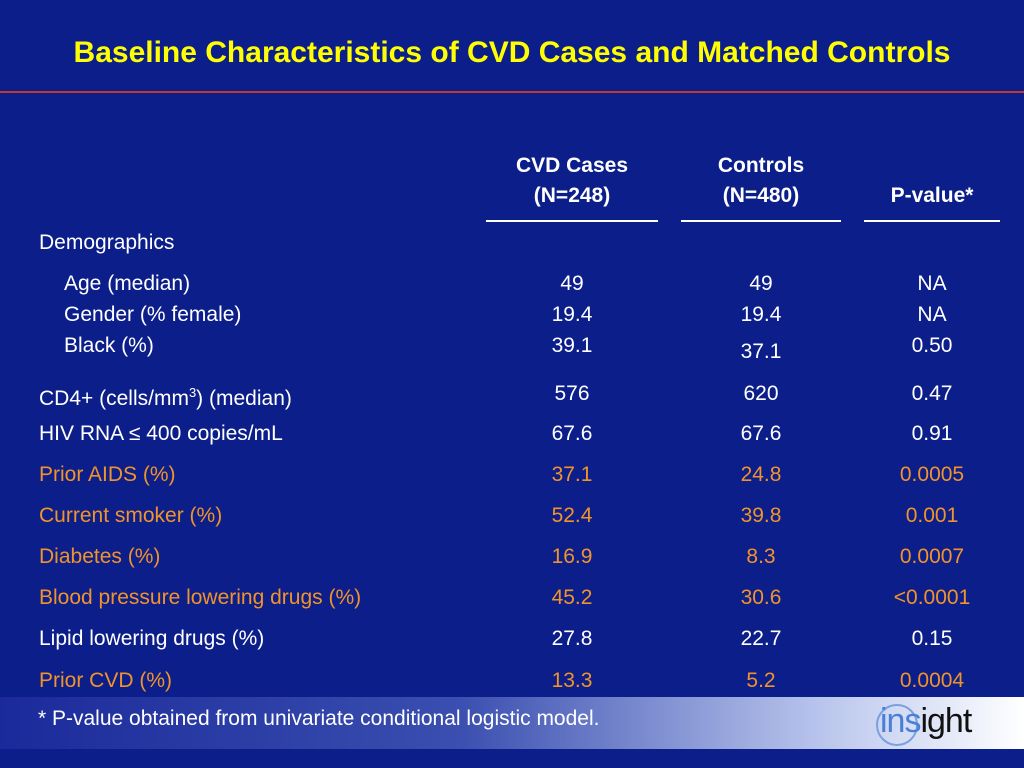 Image resolution: width=1024 pixels, height=768 pixels. What do you see at coordinates (107, 474) in the screenshot?
I see `row-label: Prior AIDS (%)` at bounding box center [107, 474].